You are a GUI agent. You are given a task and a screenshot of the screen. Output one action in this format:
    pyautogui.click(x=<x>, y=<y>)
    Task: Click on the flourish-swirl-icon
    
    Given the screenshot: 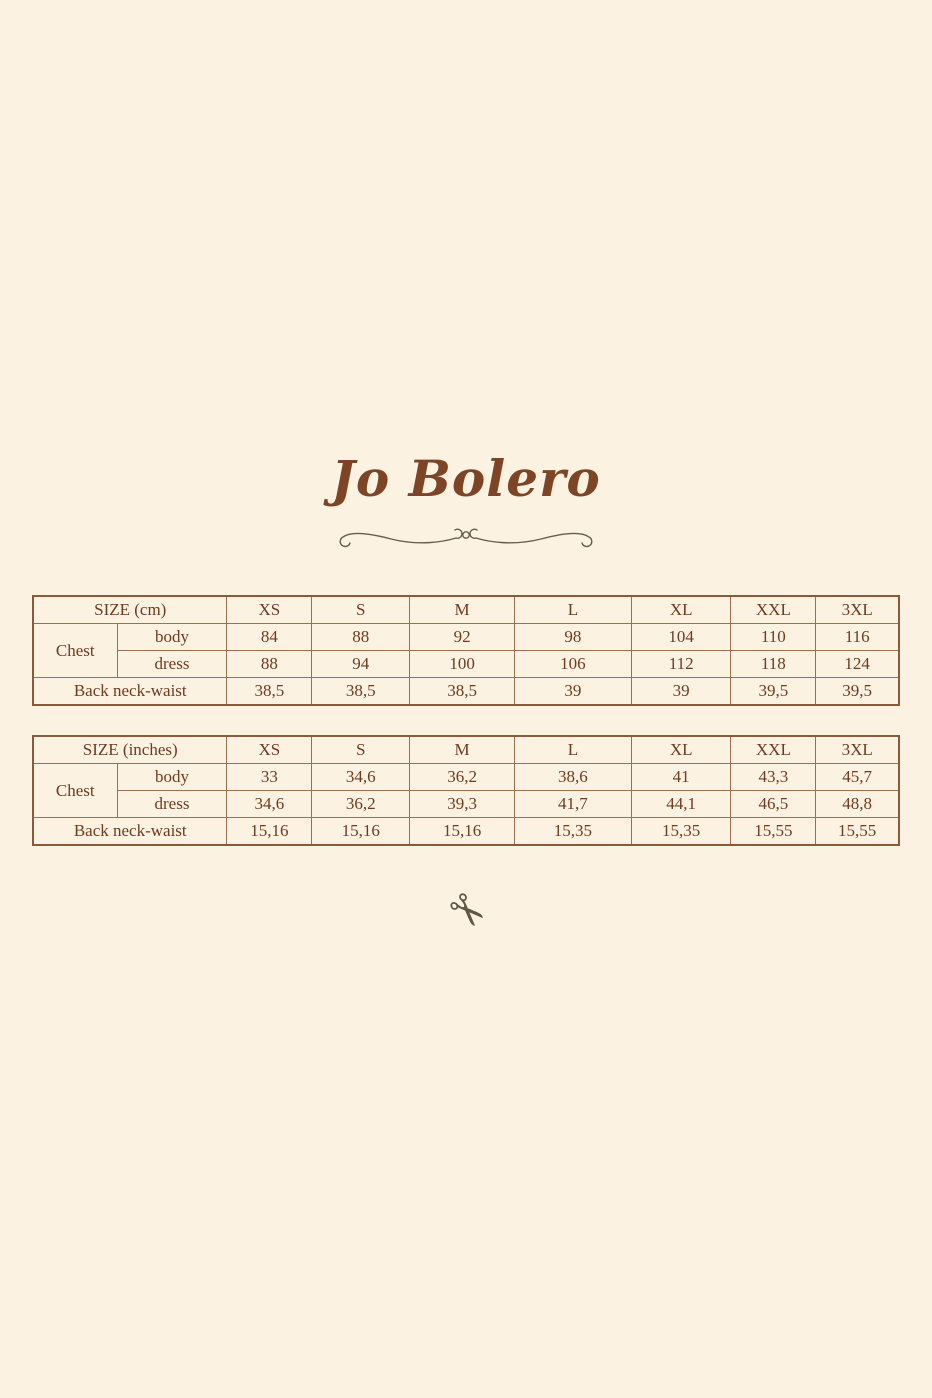 What is the action you would take?
    pyautogui.click(x=466, y=538)
    